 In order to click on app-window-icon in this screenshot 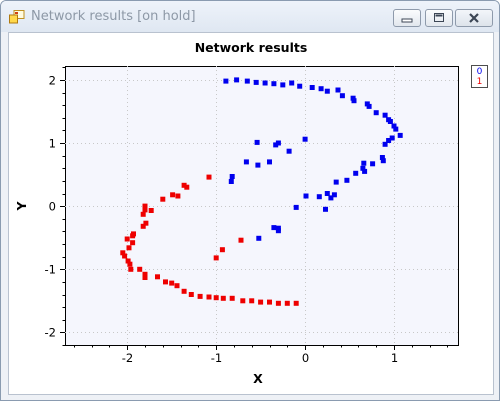, I will do `click(17, 17)`.